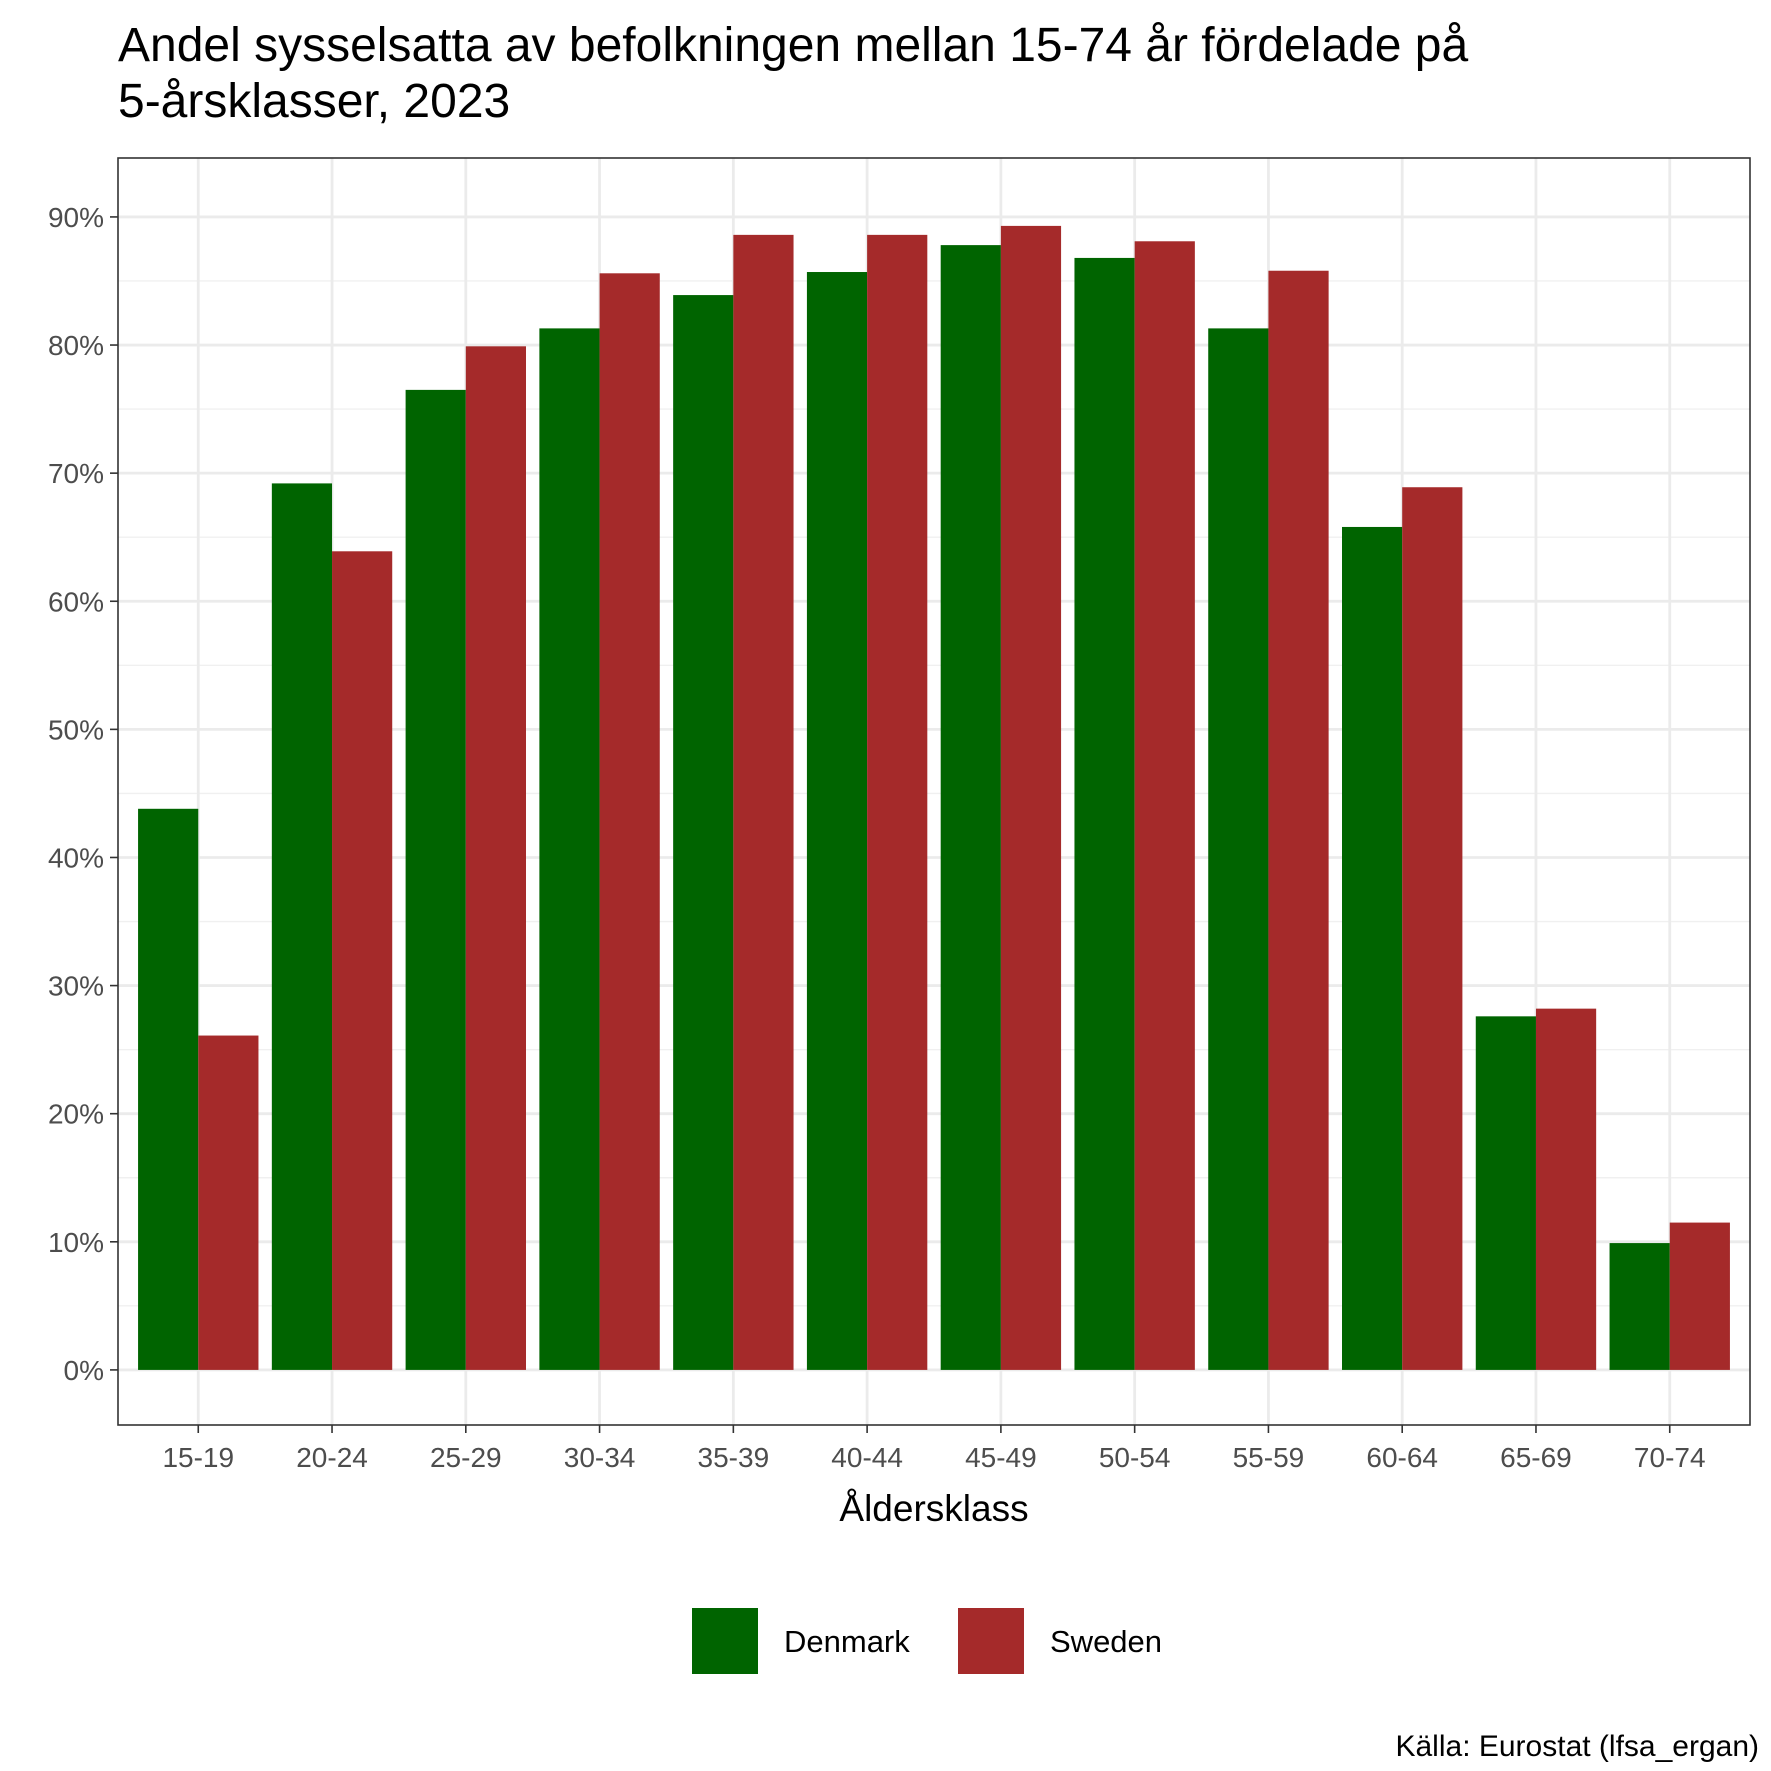 The width and height of the screenshot is (1771, 1771). I want to click on legend-label-sweden: Sweden, so click(1106, 1641).